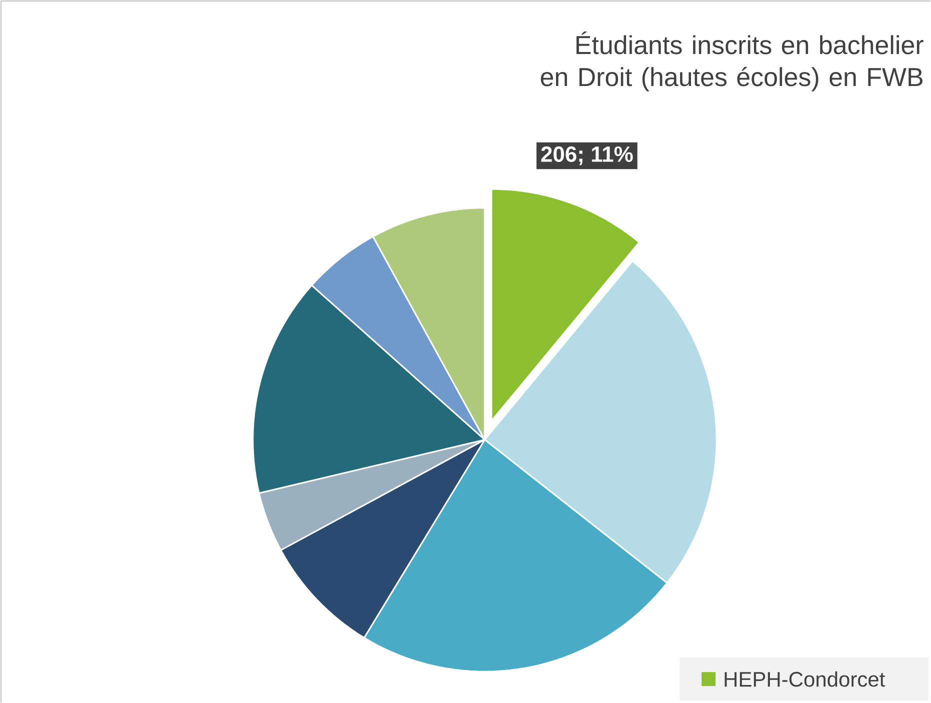 The width and height of the screenshot is (931, 703). What do you see at coordinates (587, 156) in the screenshot?
I see `data-label: 206; 11%` at bounding box center [587, 156].